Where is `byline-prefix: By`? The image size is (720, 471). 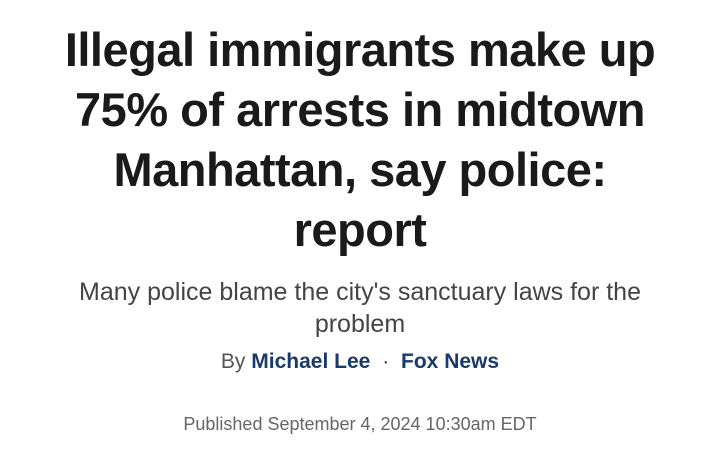 byline-prefix: By is located at coordinates (233, 361).